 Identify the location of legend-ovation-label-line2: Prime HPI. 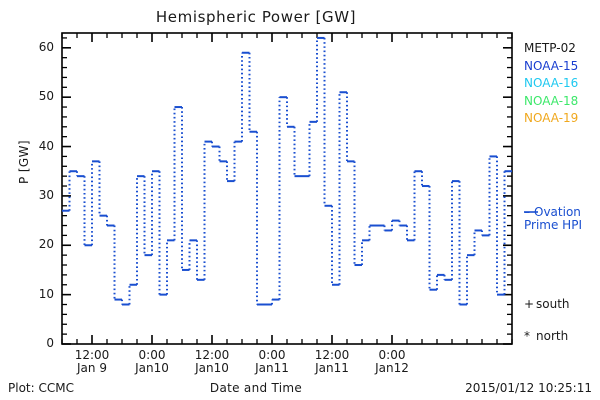
(553, 225).